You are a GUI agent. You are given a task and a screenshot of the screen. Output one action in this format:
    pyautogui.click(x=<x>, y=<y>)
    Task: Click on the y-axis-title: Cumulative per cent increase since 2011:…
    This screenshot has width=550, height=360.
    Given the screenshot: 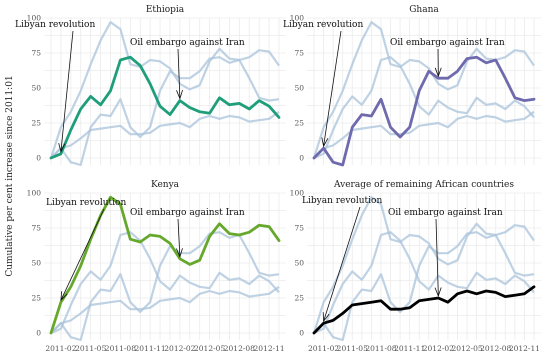 What is the action you would take?
    pyautogui.click(x=10, y=175)
    